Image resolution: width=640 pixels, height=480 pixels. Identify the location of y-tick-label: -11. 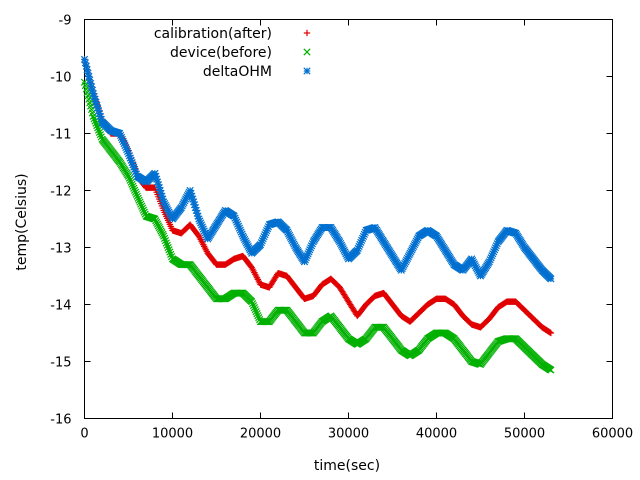
(60, 135).